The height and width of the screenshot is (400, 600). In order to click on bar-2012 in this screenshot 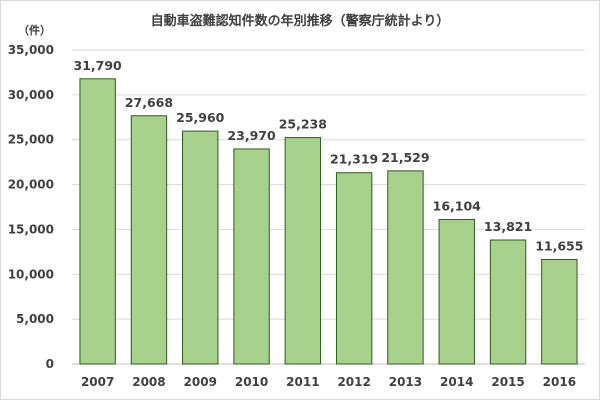, I will do `click(354, 268)`.